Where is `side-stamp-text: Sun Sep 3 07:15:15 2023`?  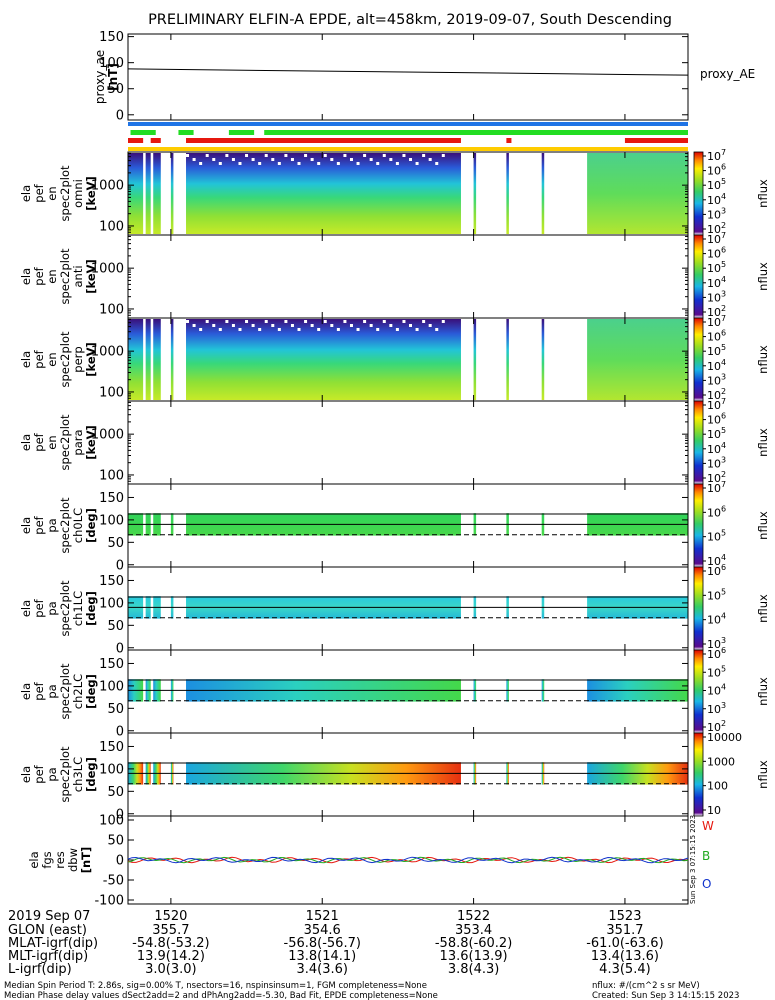
side-stamp-text: Sun Sep 3 07:15:15 2023 is located at coordinates (693, 859).